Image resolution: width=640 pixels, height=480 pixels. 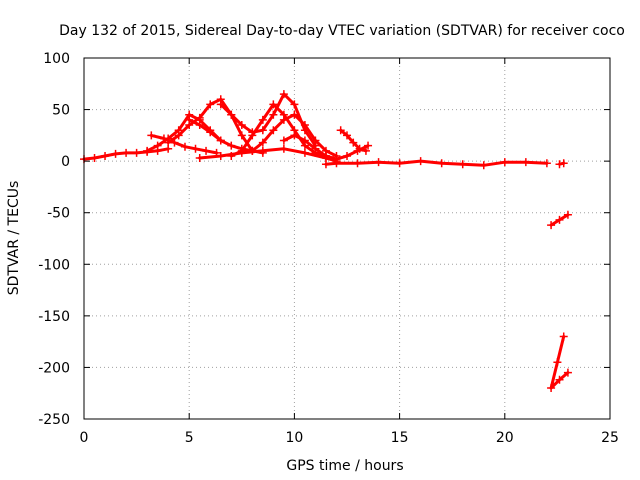 I want to click on series-line-arc5, so click(x=268, y=120).